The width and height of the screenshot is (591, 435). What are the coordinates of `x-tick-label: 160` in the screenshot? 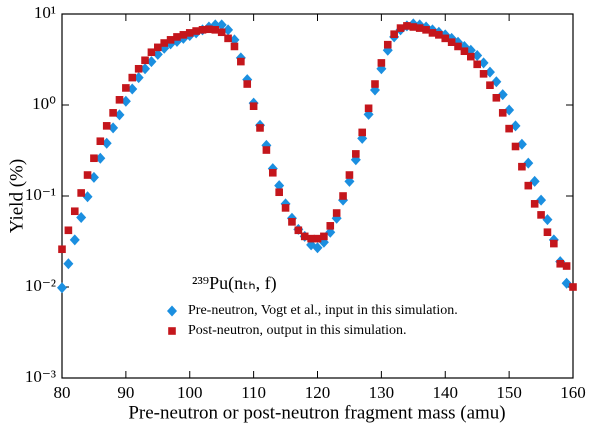 It's located at (573, 392).